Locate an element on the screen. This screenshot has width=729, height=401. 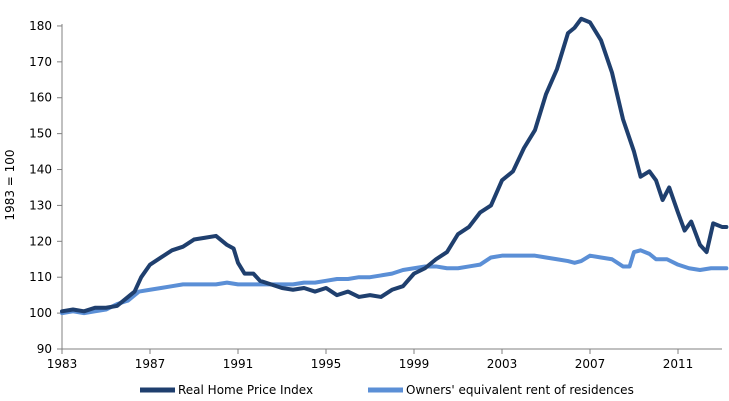
y-tick-label: 150 is located at coordinates (40, 134).